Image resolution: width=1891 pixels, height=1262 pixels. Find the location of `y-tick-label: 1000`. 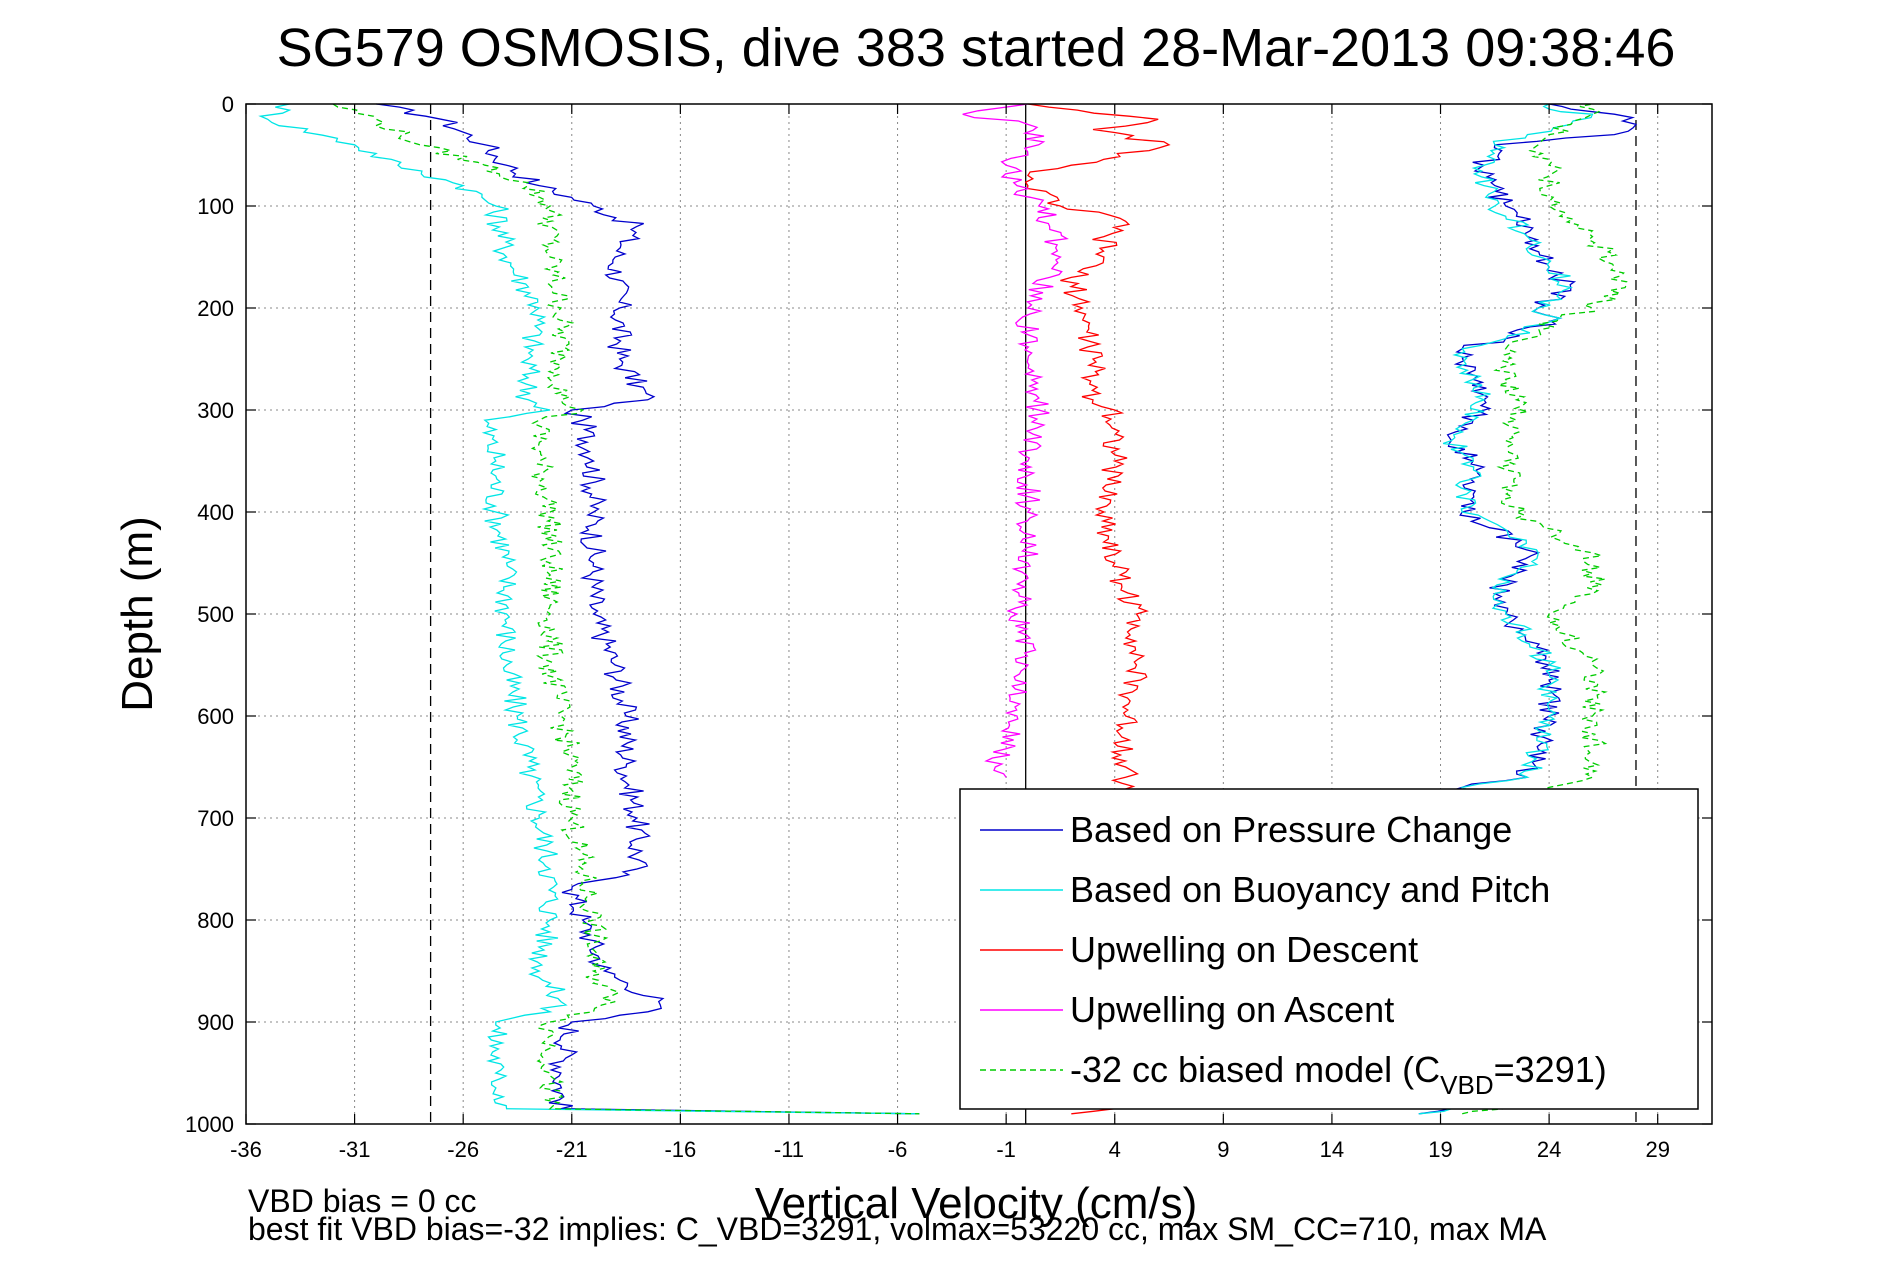

y-tick-label: 1000 is located at coordinates (209, 1124).